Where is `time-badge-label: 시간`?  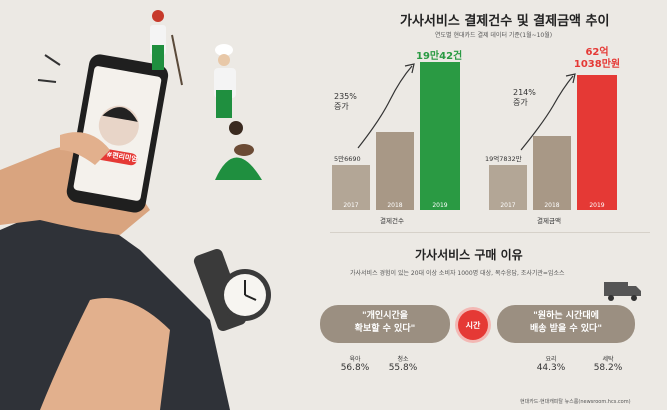 time-badge-label: 시간 is located at coordinates (473, 325).